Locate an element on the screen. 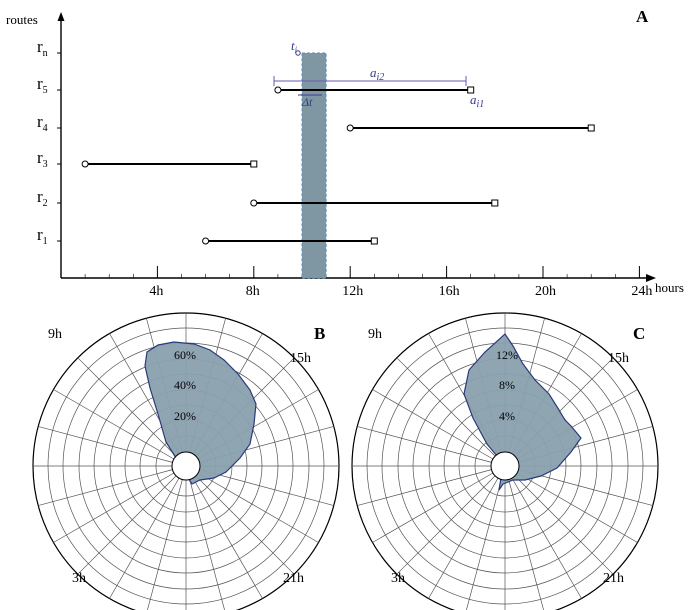  hour-label-15h-b: 15h is located at coordinates (300, 358).